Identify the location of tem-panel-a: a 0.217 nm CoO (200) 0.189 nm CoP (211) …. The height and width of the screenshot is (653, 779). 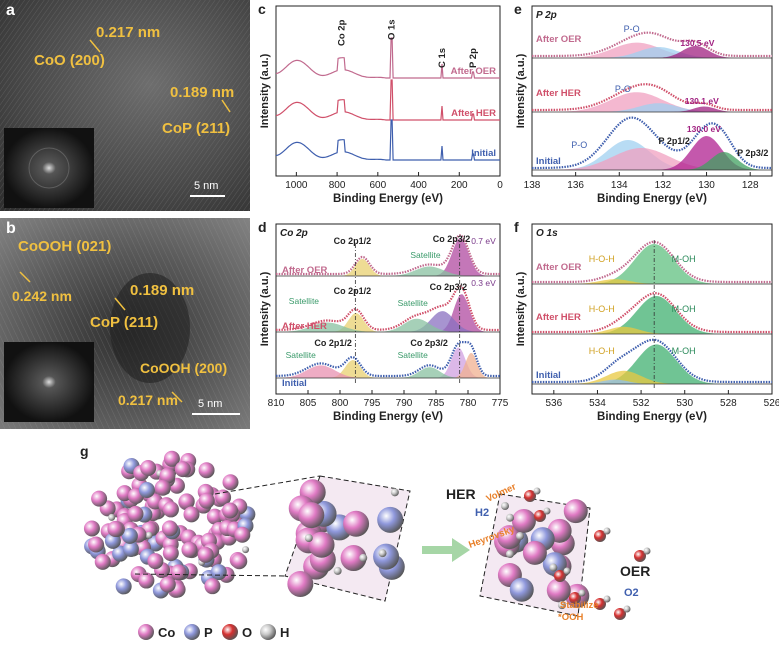
(125, 105).